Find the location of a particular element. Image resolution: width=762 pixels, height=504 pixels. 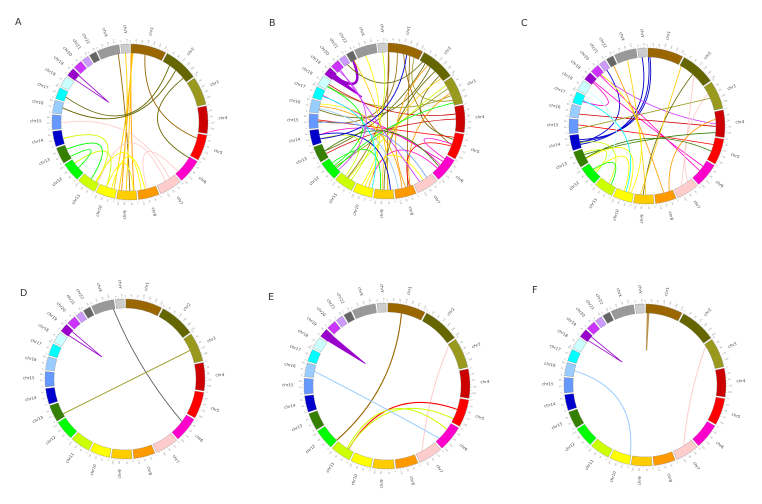

axis-tick-label: 200 is located at coordinates (418, 44).